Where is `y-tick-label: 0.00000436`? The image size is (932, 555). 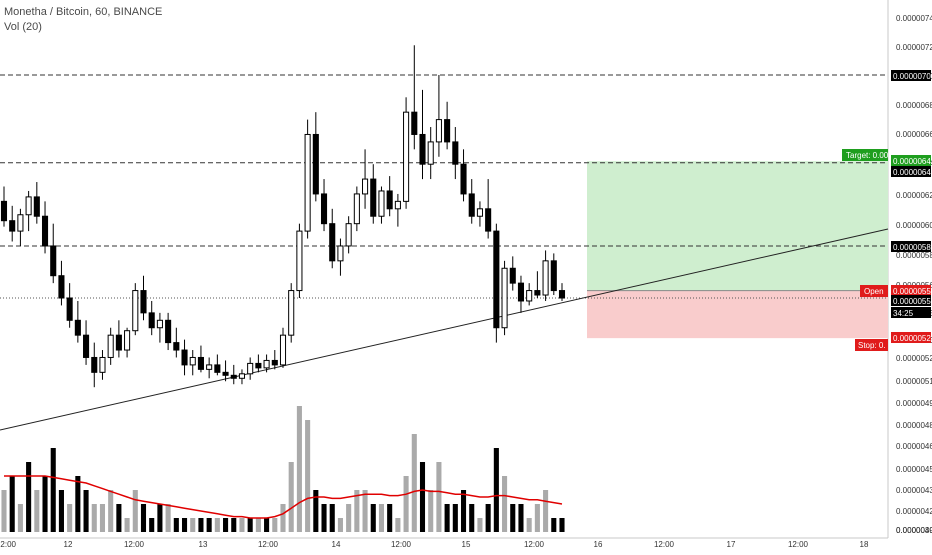
y-tick-label: 0.00000436 is located at coordinates (914, 490).